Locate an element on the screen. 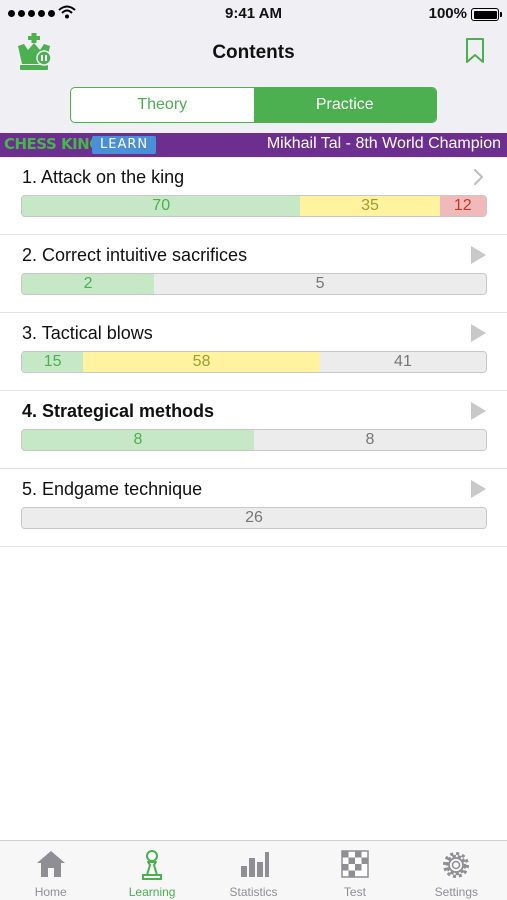 The image size is (507, 900). tab-test: Test is located at coordinates (354, 870).